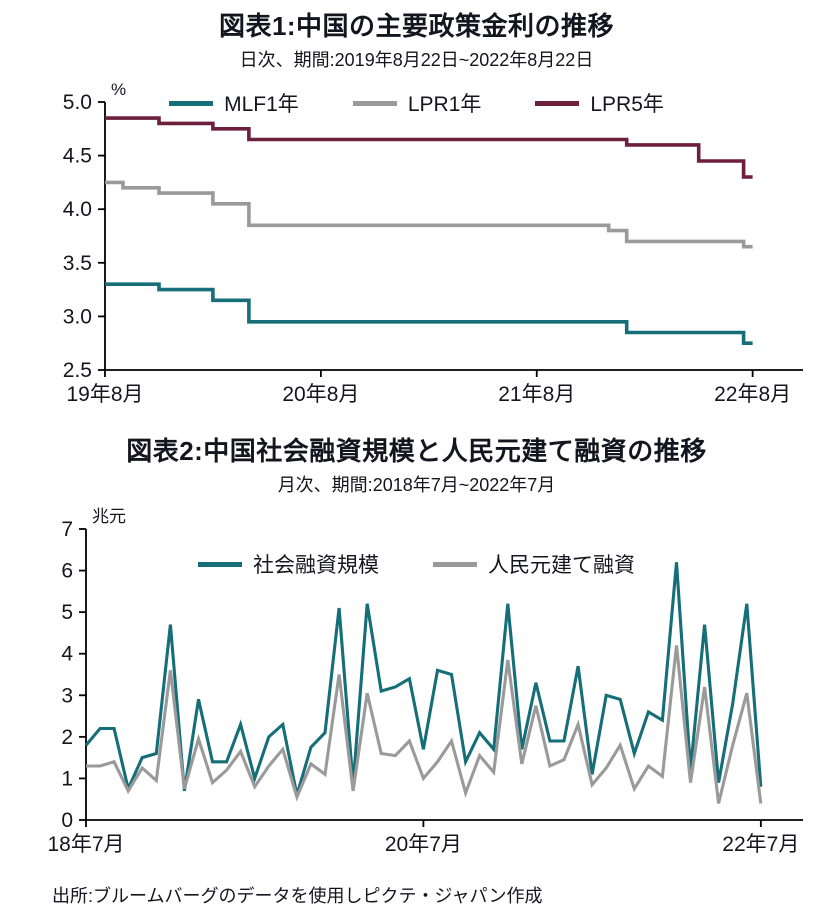 The image size is (833, 918). I want to click on svg-text: 4, so click(67, 654).